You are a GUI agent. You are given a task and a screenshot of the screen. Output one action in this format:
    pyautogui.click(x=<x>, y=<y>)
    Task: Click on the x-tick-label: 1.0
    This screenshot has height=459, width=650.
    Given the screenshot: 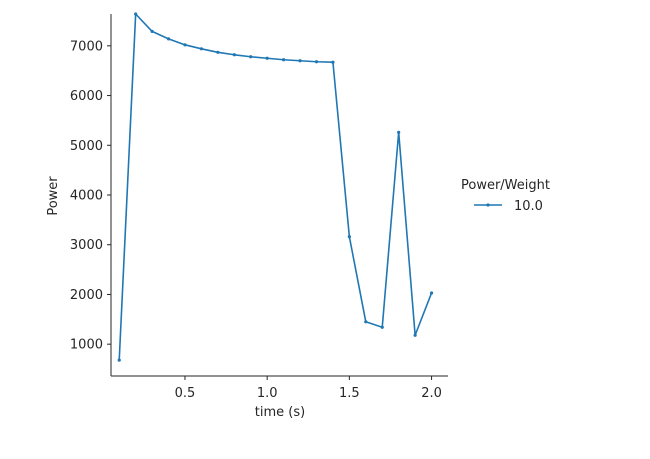 What is the action you would take?
    pyautogui.click(x=267, y=393)
    